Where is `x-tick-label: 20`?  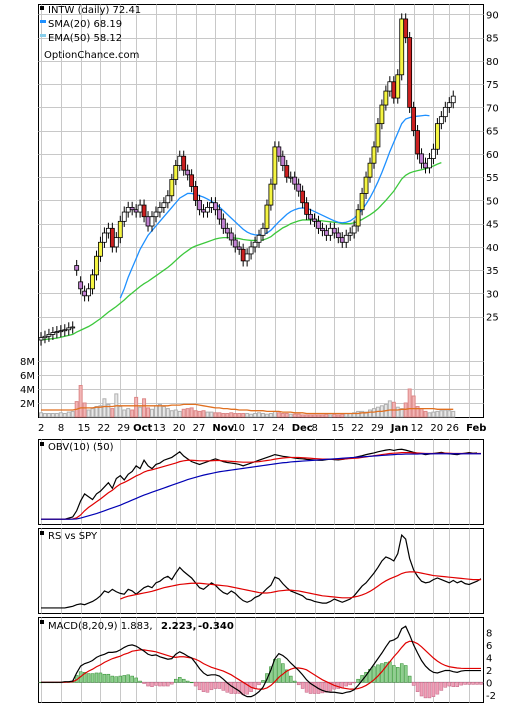 x-tick-label: 20 is located at coordinates (179, 428).